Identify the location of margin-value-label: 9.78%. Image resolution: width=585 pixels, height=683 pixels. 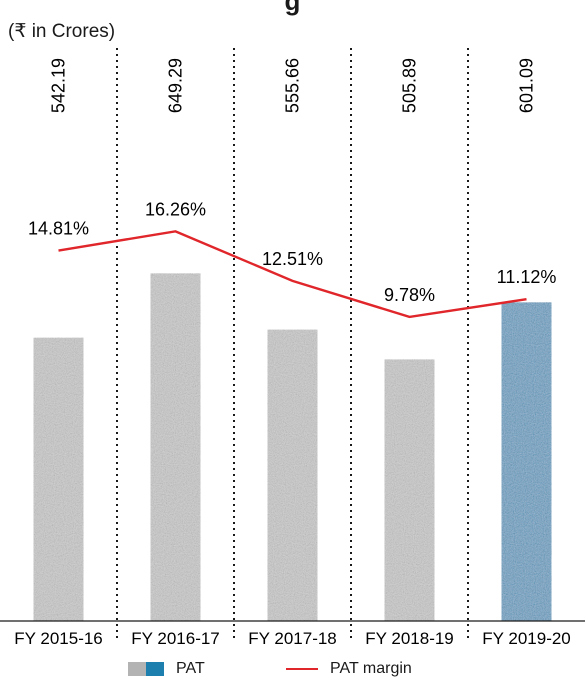
(409, 295).